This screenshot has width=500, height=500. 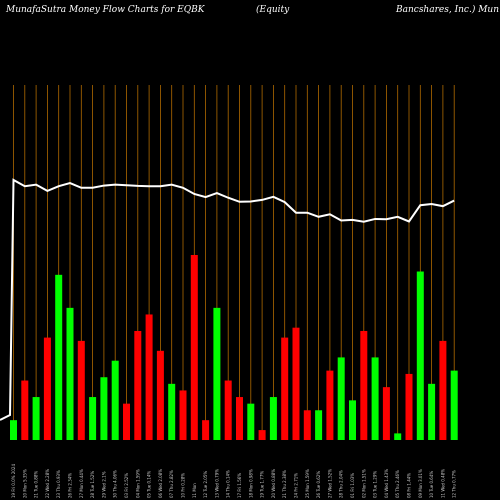 I want to click on x-tick-label: 03 Fri 2.52%, so click(x=126, y=485).